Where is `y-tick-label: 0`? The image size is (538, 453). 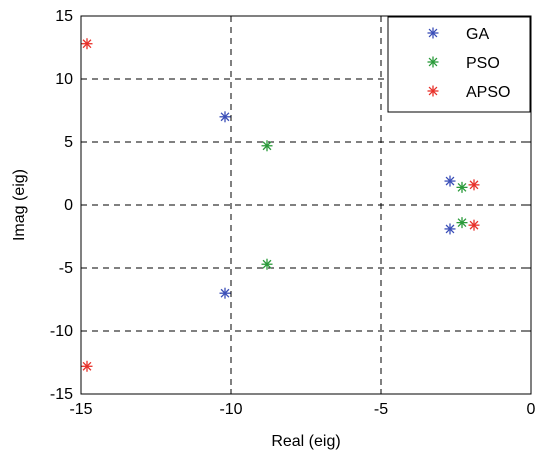 y-tick-label: 0 is located at coordinates (68, 205).